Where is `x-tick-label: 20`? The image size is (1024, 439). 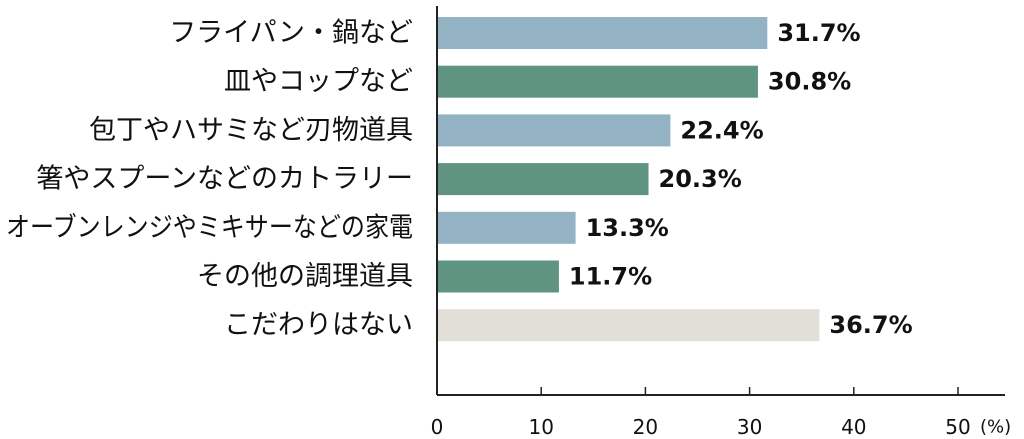
x-tick-label: 20 is located at coordinates (645, 427).